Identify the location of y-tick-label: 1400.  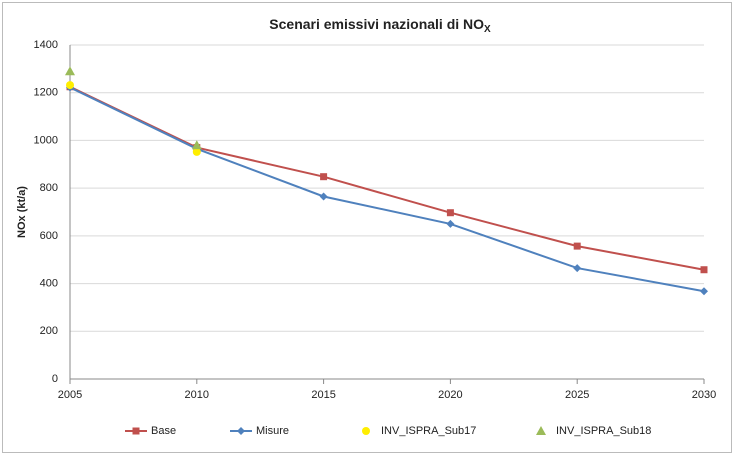
(46, 45).